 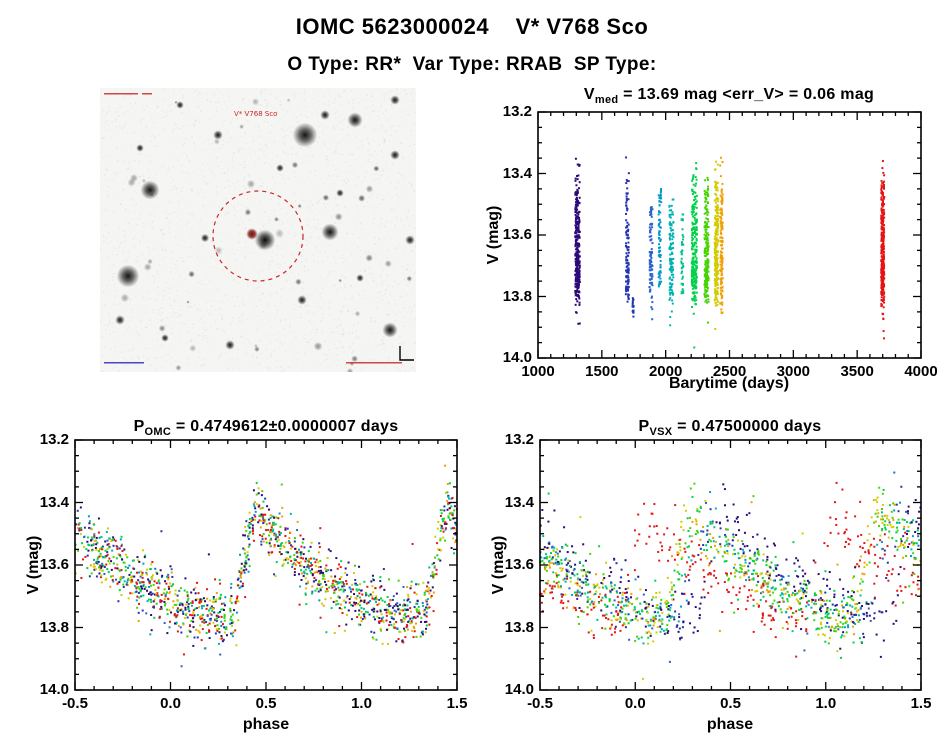 What do you see at coordinates (747, 426) in the screenshot?
I see `title-rest: = 0.47500000 days` at bounding box center [747, 426].